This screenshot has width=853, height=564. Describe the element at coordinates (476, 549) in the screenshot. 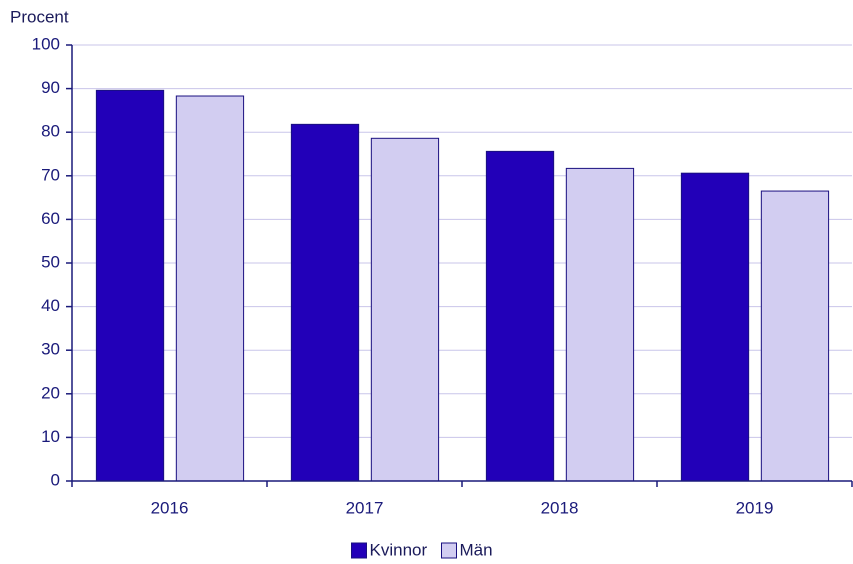

I see `legend-label: Män` at that location.